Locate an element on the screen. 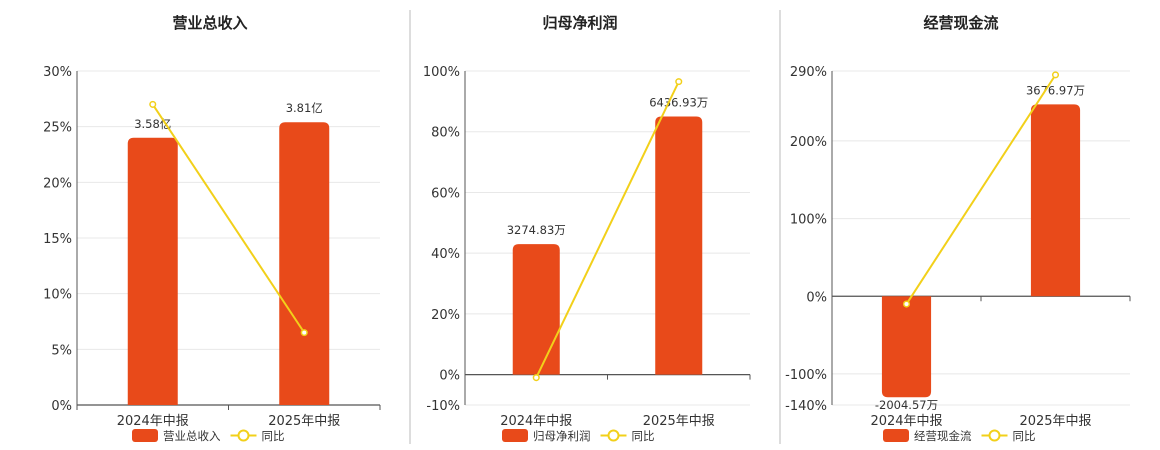 Image resolution: width=1160 pixels, height=450 pixels. y-tick-label: 40% is located at coordinates (445, 254).